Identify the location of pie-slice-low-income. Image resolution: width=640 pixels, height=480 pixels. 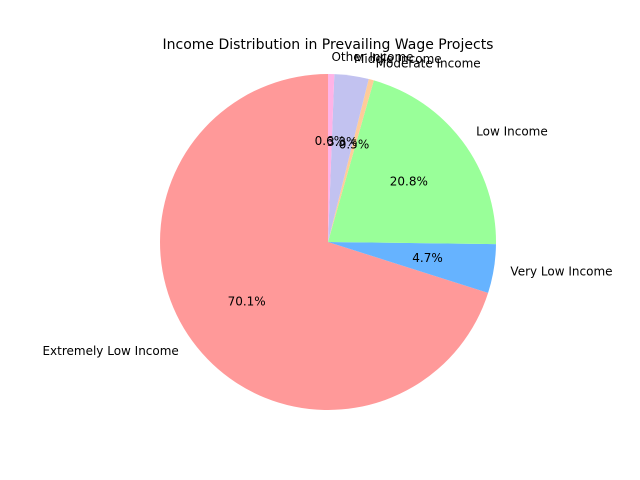
(412, 162).